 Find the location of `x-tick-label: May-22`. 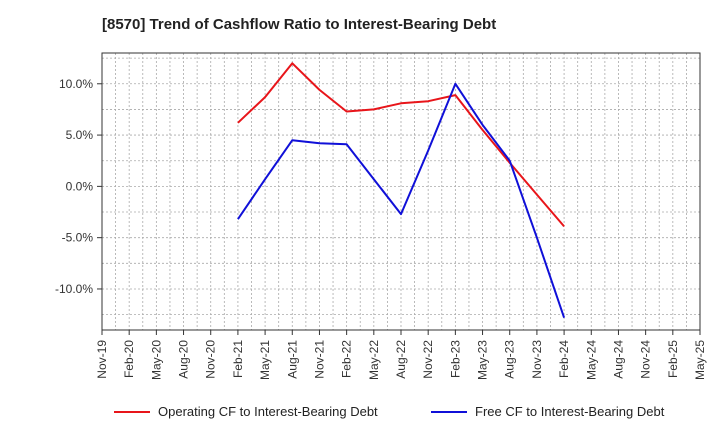

x-tick-label: May-22 is located at coordinates (374, 360).